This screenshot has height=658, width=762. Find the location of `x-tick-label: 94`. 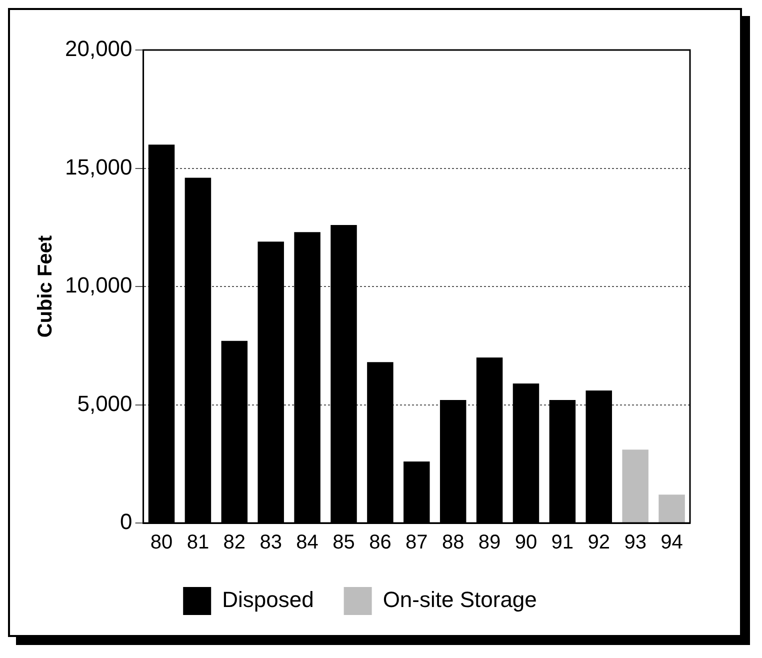

x-tick-label: 94 is located at coordinates (671, 543).